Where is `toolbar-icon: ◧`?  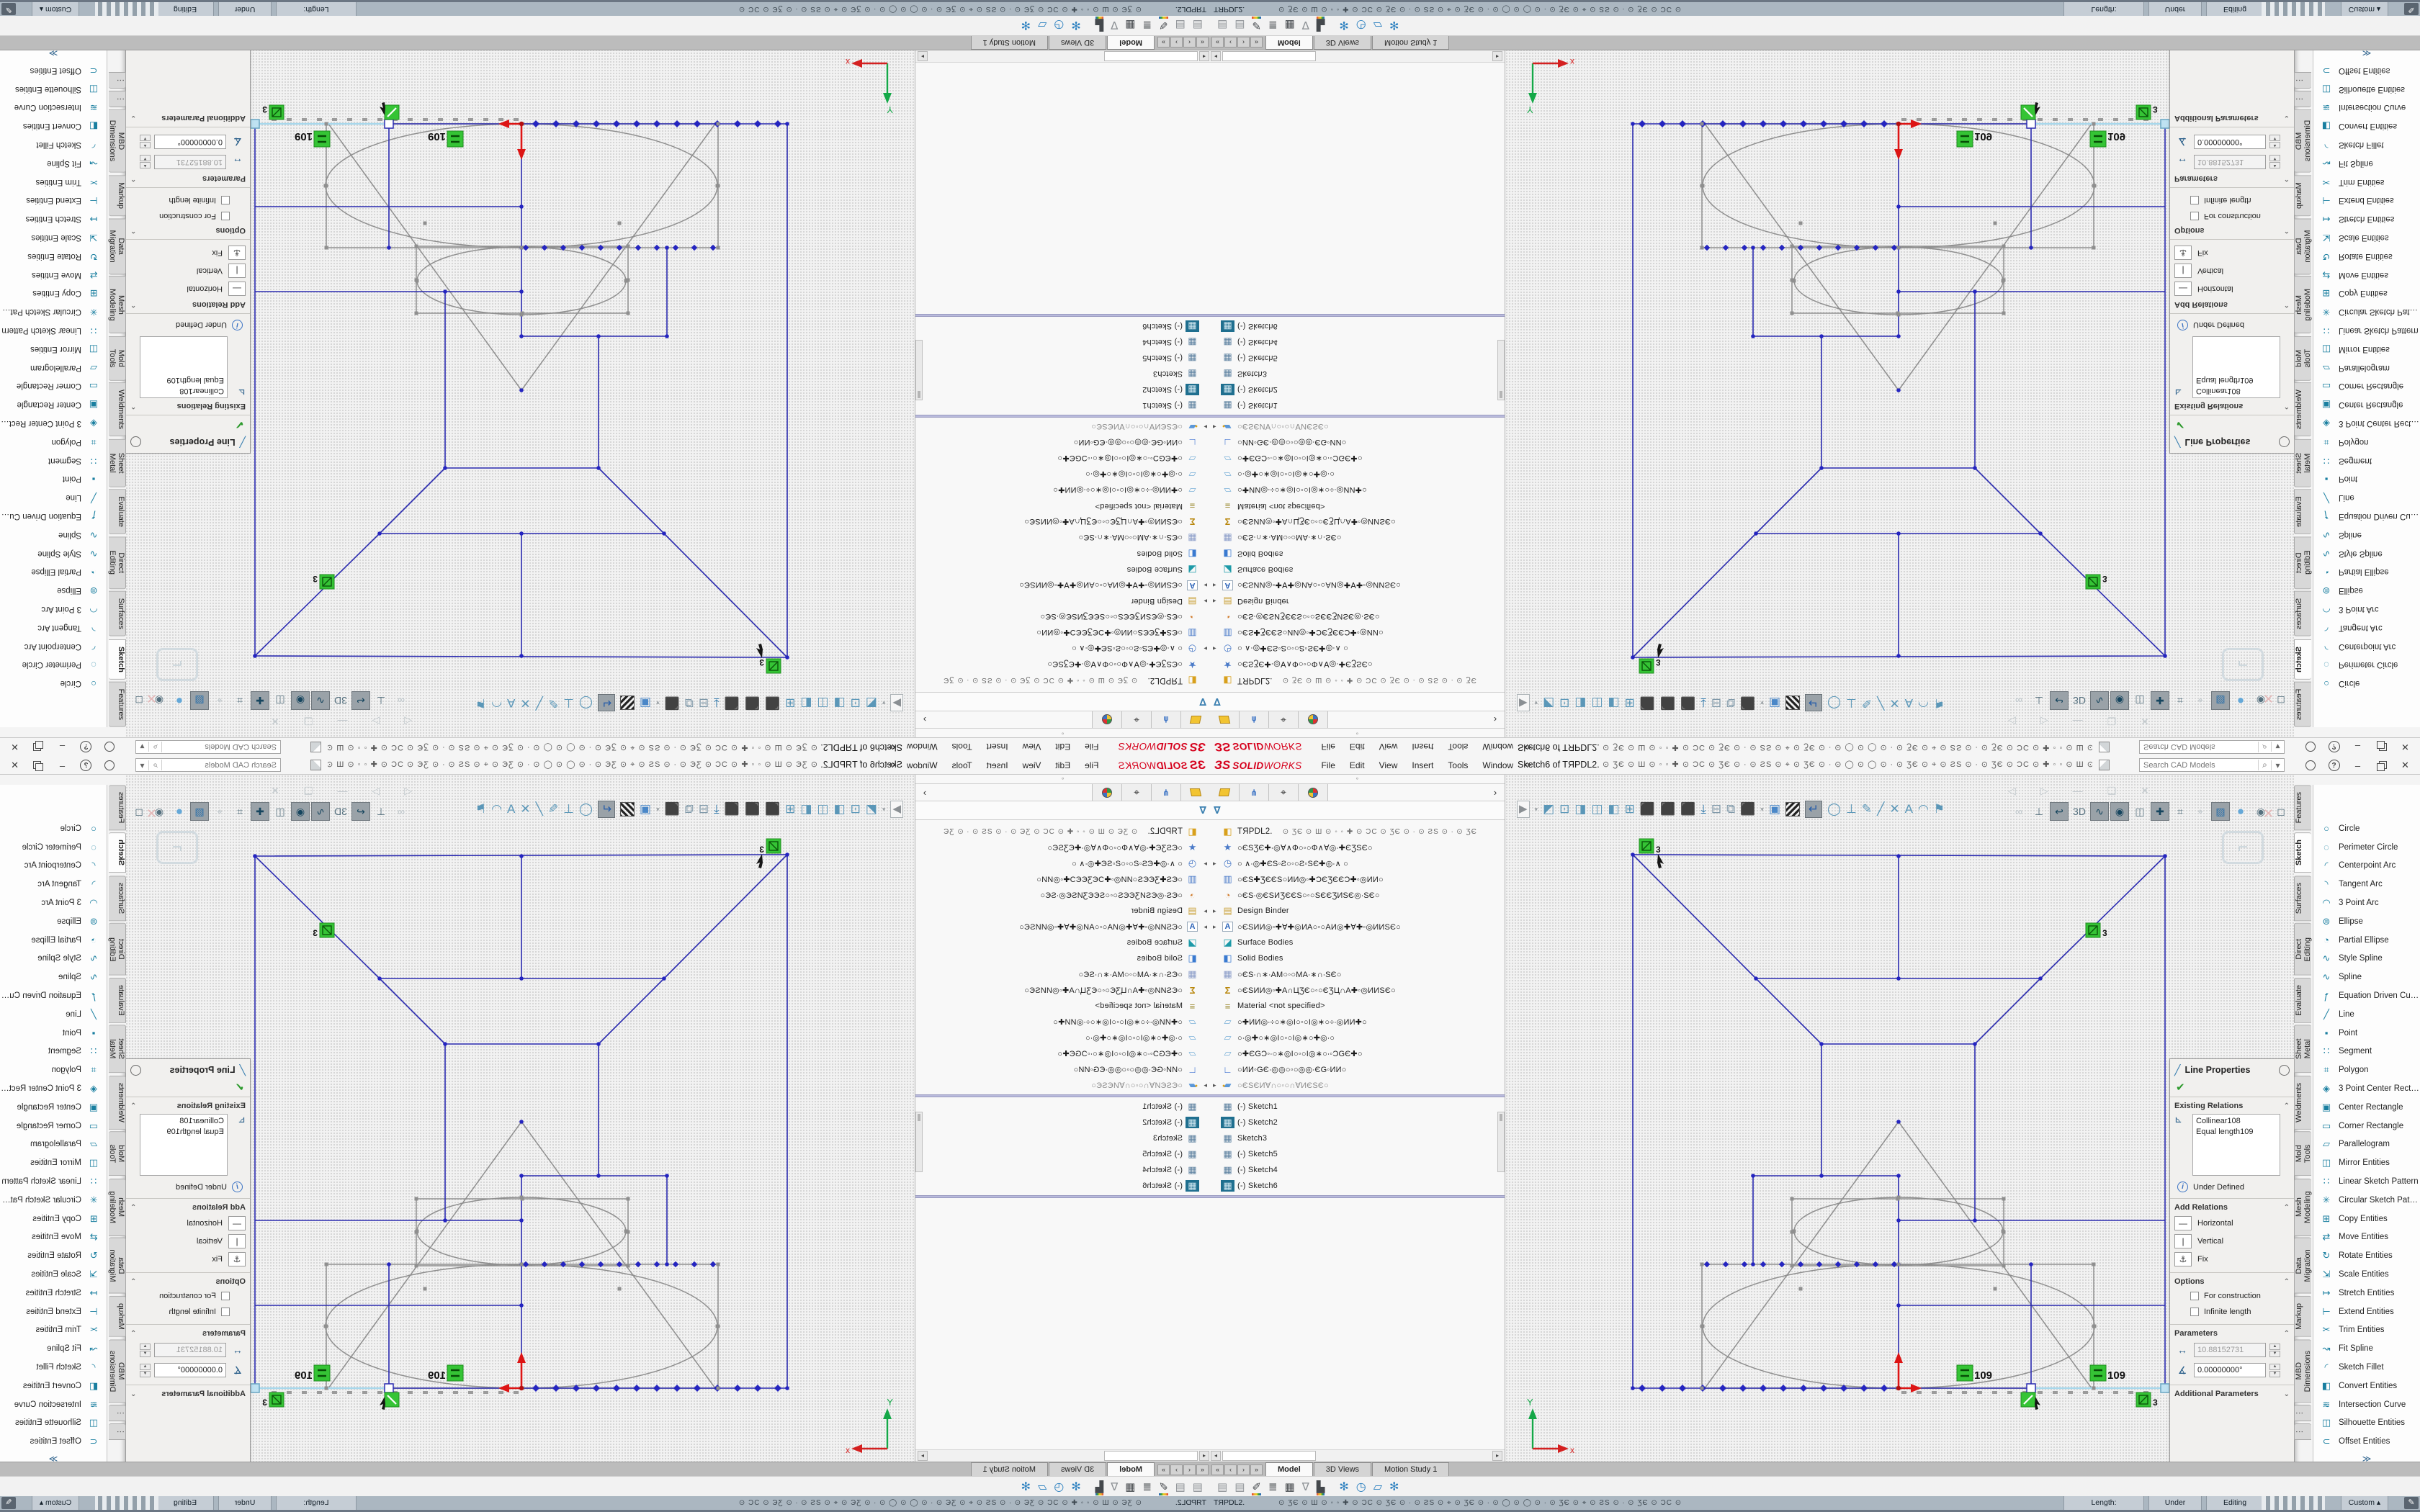 toolbar-icon: ◧ is located at coordinates (1614, 809).